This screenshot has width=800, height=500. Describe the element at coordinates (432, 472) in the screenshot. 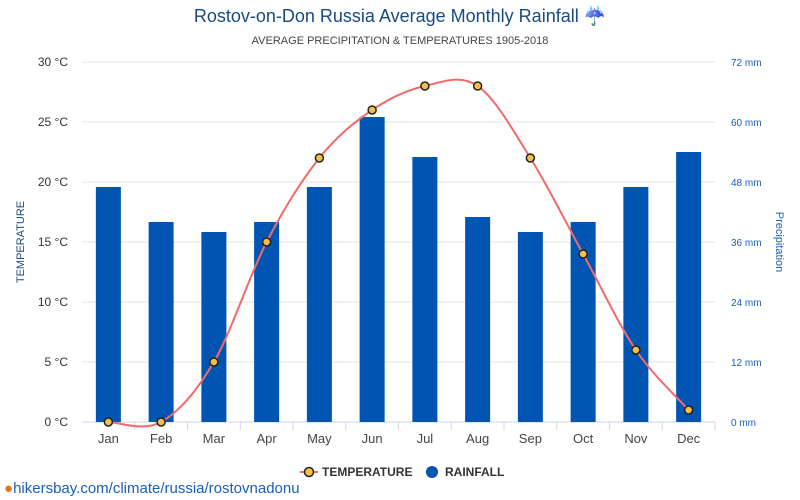

I see `legend-bar-icon` at that location.